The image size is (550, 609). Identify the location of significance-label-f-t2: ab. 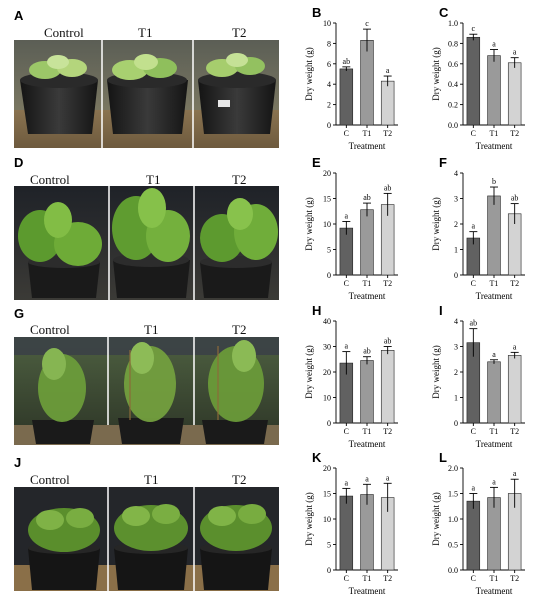
(515, 198).